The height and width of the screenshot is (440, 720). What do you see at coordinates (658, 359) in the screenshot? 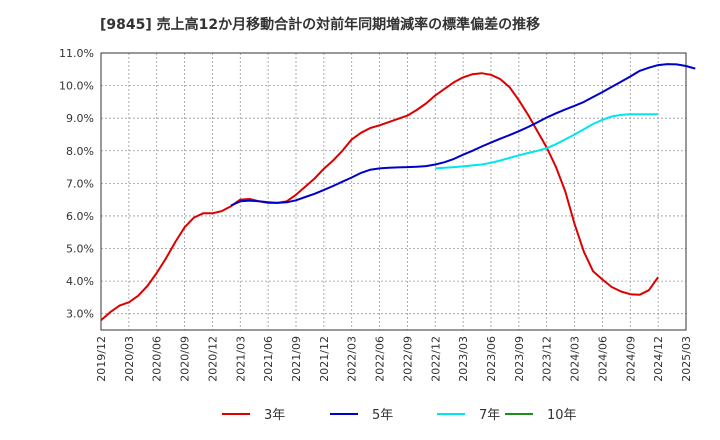
I see `x-tick-label: 2024/12` at bounding box center [658, 359].